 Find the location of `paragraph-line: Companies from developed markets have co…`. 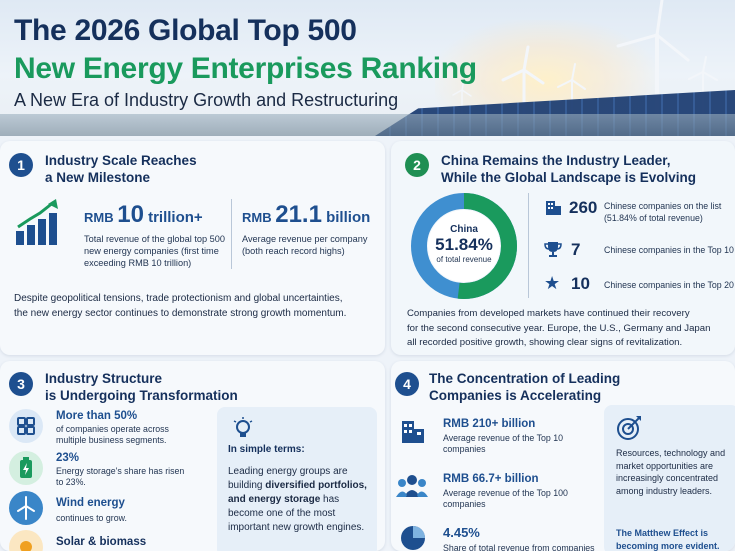

paragraph-line: Companies from developed markets have co… is located at coordinates (548, 313).